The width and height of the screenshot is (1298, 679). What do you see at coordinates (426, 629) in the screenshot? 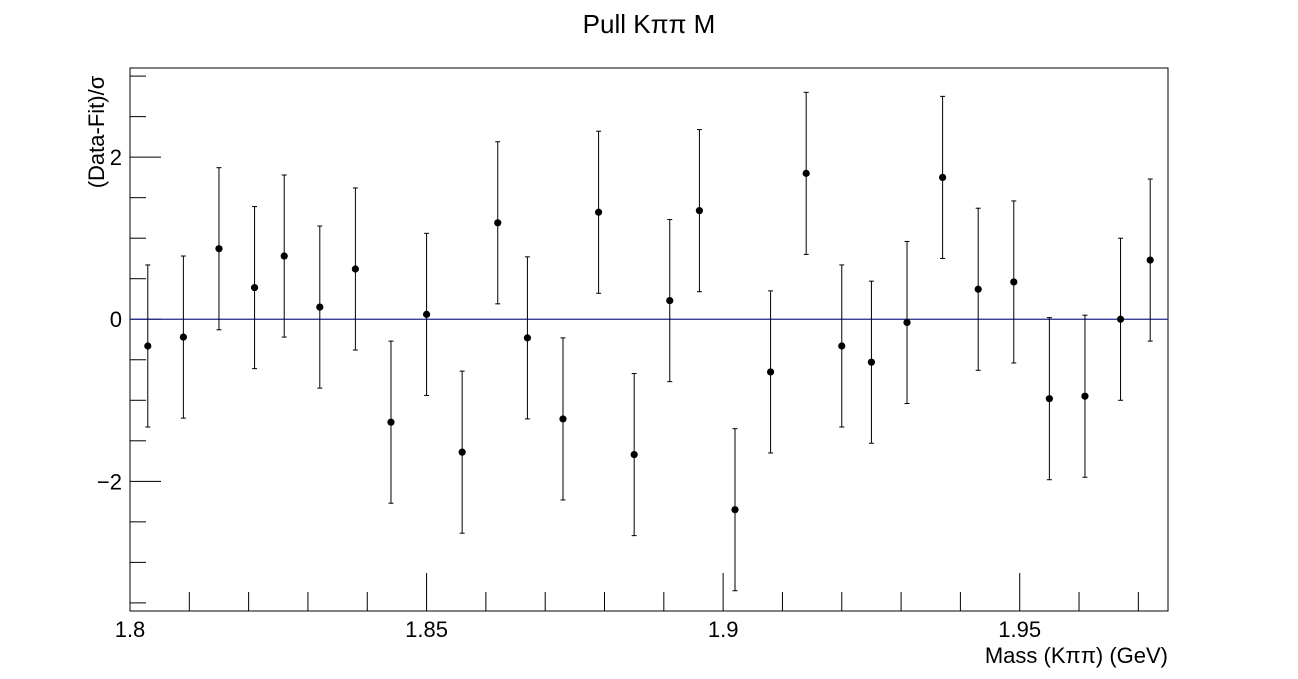
I see `x-tick-label: 1.85` at bounding box center [426, 629].